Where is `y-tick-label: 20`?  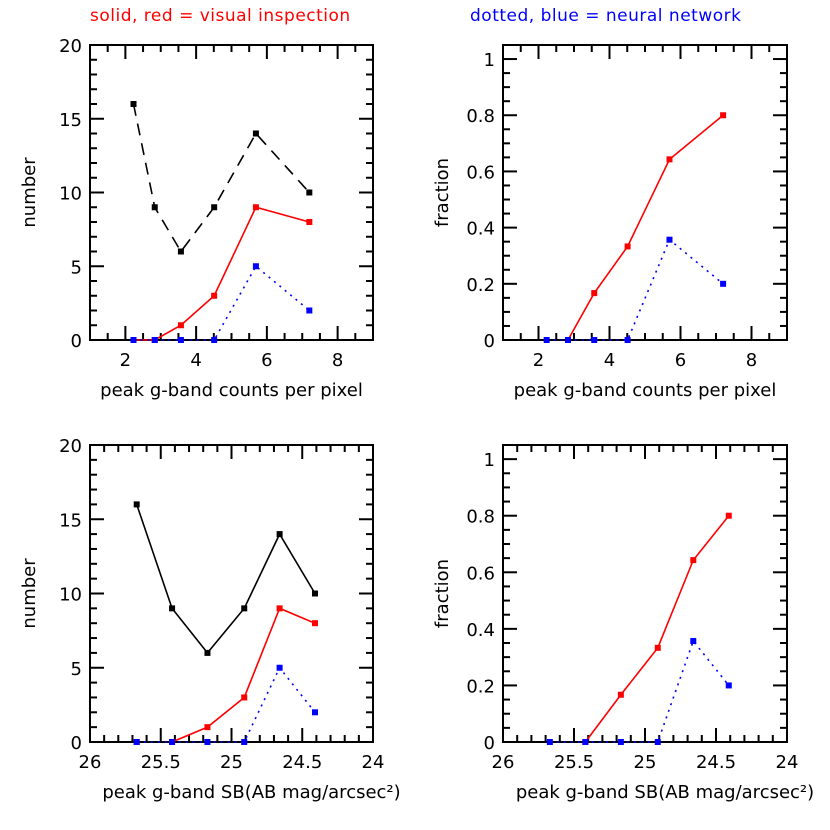 y-tick-label: 20 is located at coordinates (70, 46).